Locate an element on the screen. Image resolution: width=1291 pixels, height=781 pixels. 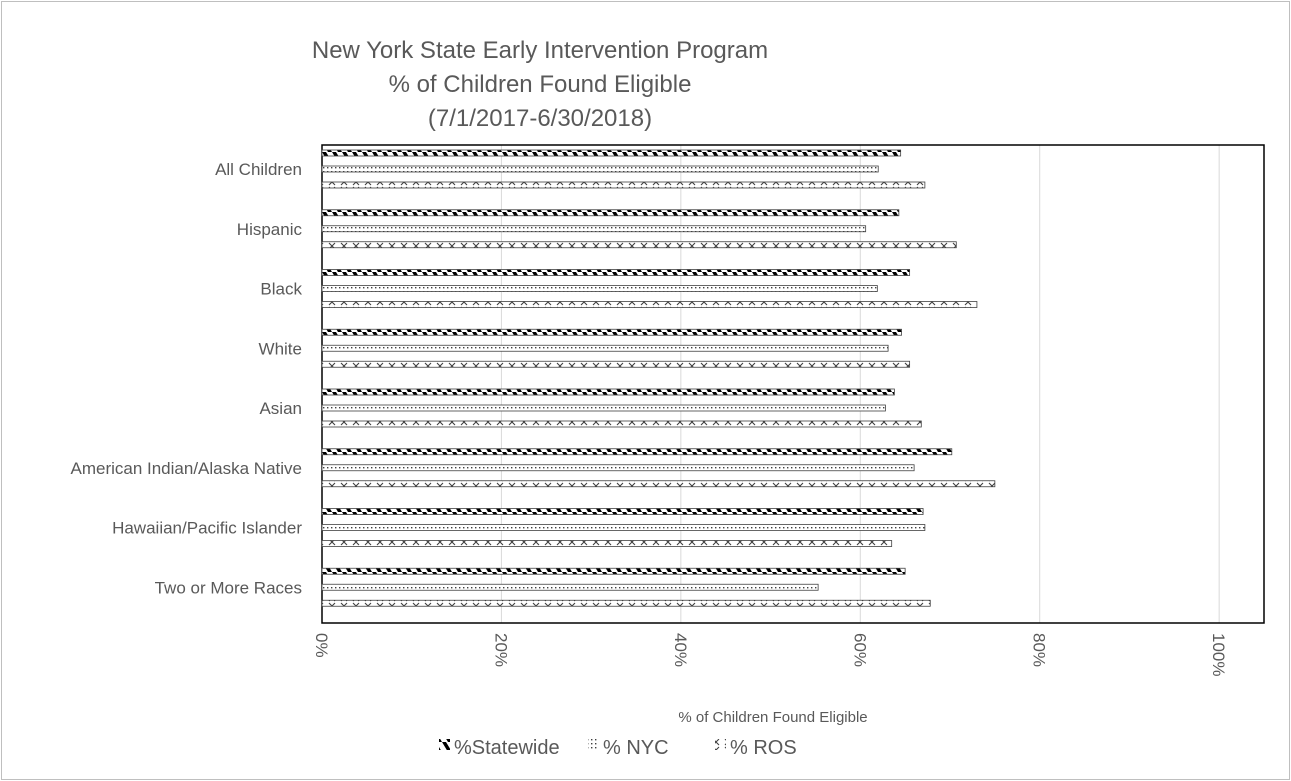
x-tick-label: 0% is located at coordinates (321, 645).